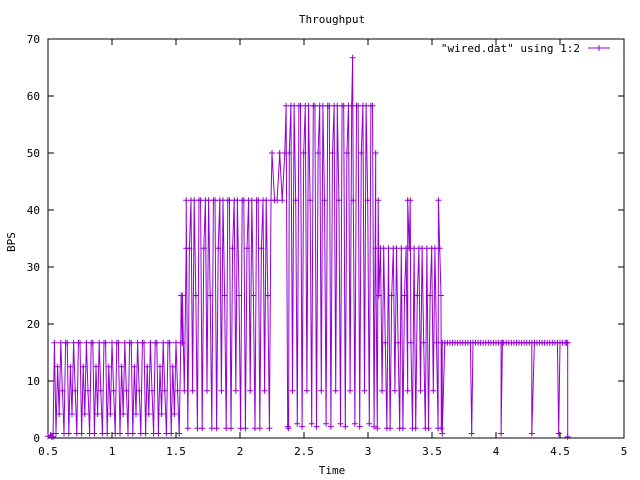  Describe the element at coordinates (33, 324) in the screenshot. I see `y-tick-label: 20` at that location.